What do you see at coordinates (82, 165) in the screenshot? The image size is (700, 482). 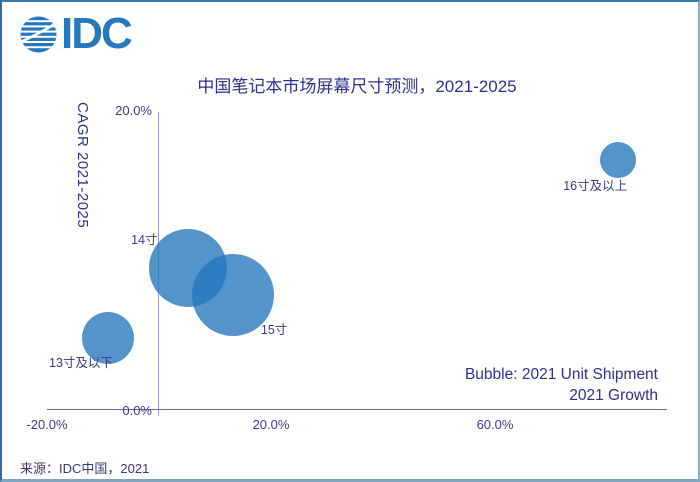 I see `y-axis-title: CAGR 2021-2025` at bounding box center [82, 165].